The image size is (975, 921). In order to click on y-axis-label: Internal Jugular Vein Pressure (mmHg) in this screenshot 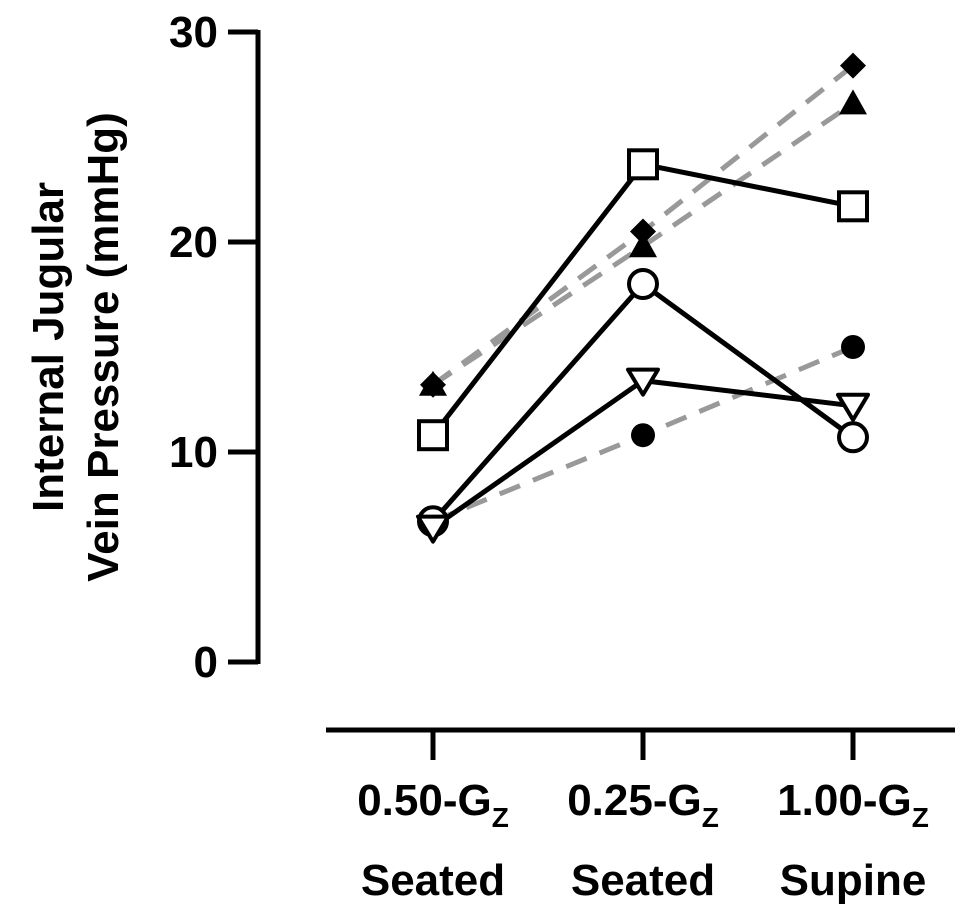, I will do `click(76, 347)`.